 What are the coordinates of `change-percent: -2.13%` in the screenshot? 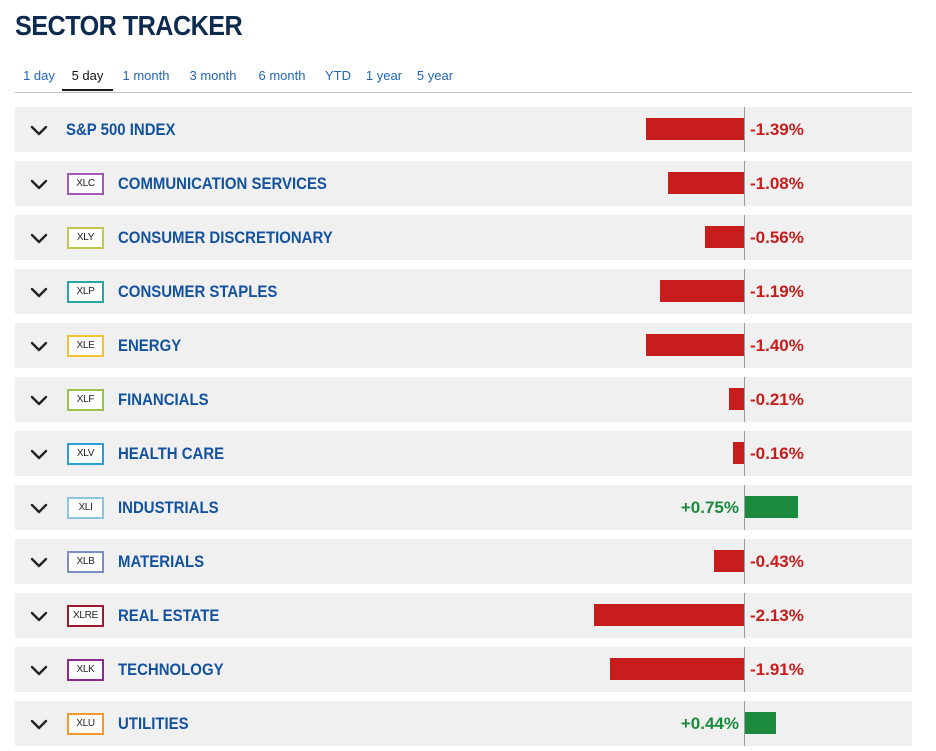 It's located at (777, 615).